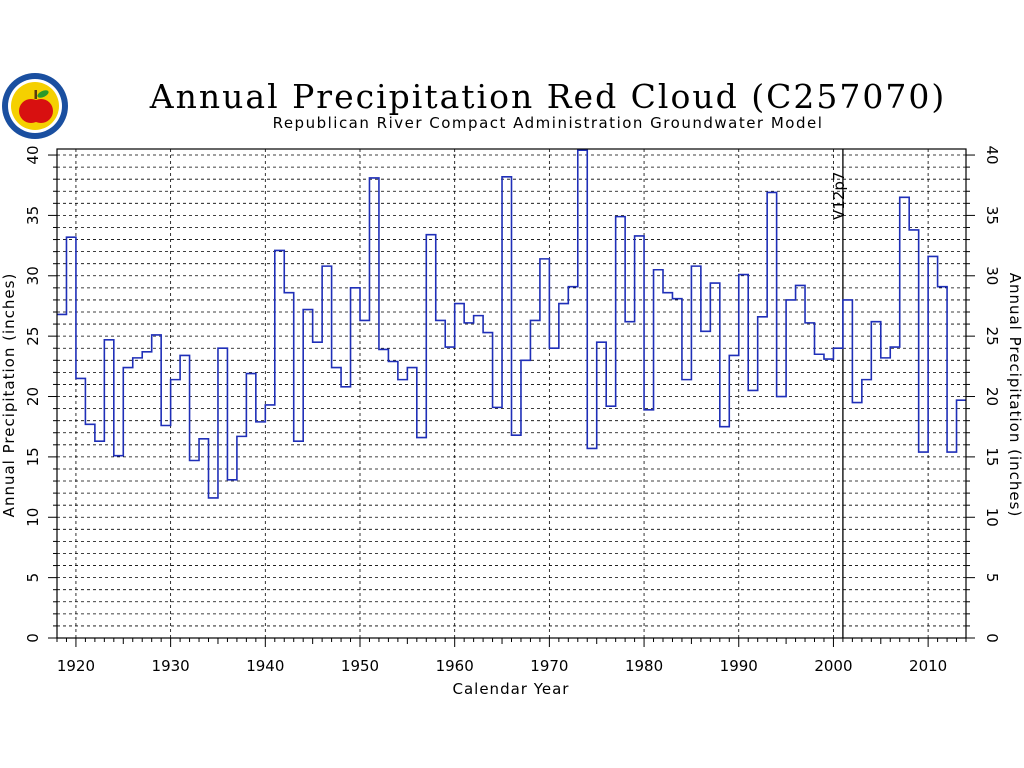 This screenshot has width=1024, height=768. I want to click on apple-seal-icon, so click(35, 106).